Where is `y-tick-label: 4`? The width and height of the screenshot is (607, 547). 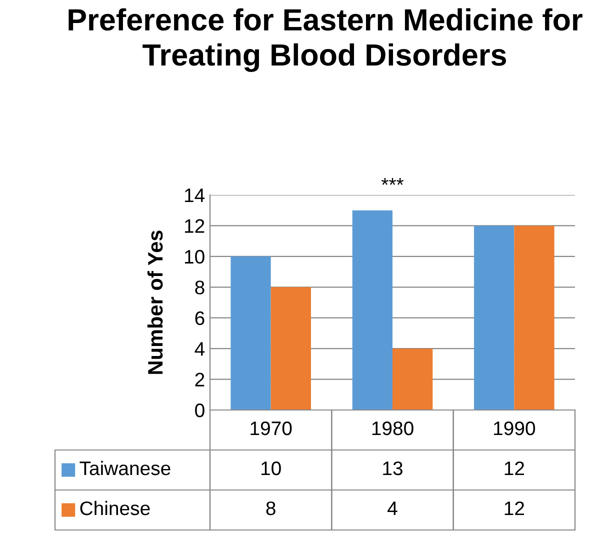
y-tick-label: 4 is located at coordinates (199, 349).